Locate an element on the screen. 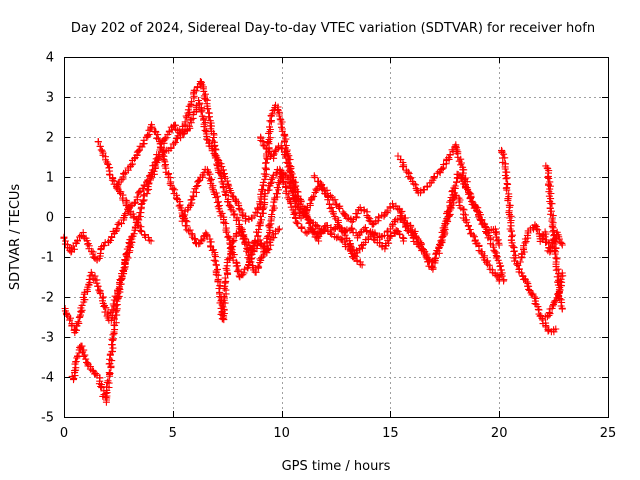  series-track-j is located at coordinates (529, 241).